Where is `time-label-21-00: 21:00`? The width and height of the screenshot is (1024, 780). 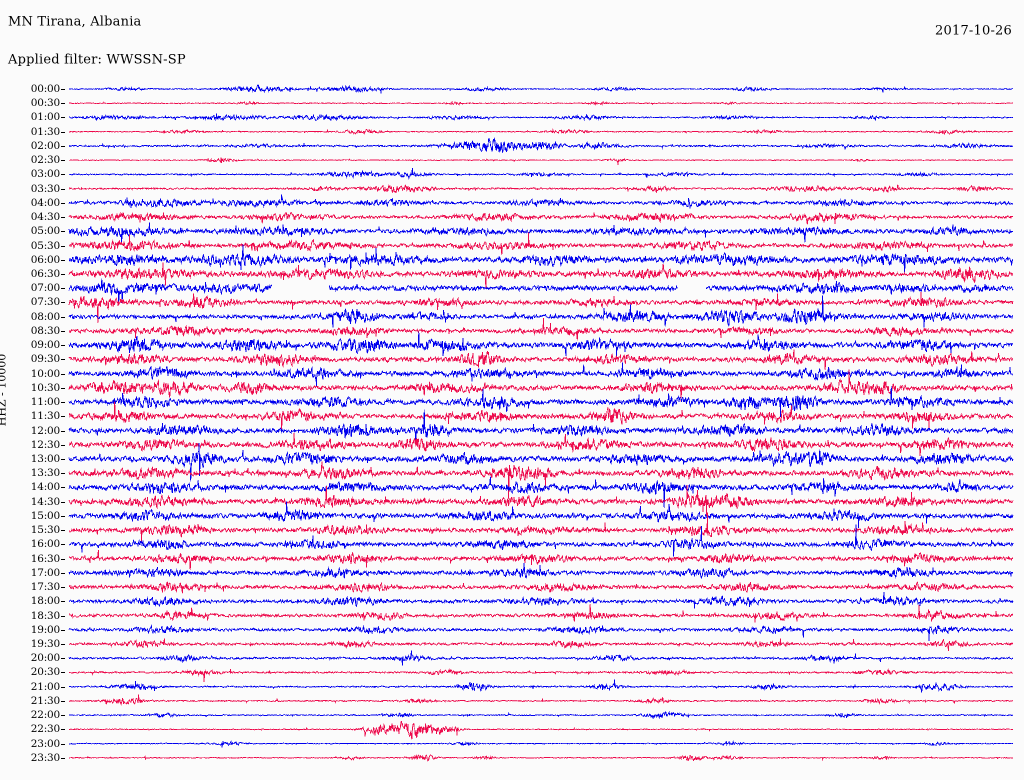
time-label-21-00: 21:00 is located at coordinates (45, 686).